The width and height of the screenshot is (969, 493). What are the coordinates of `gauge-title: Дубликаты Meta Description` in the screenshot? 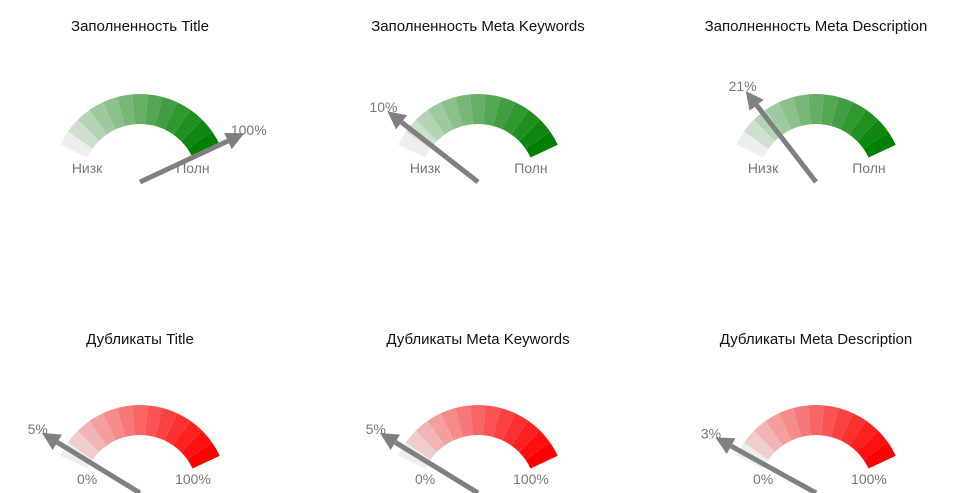 It's located at (816, 339).